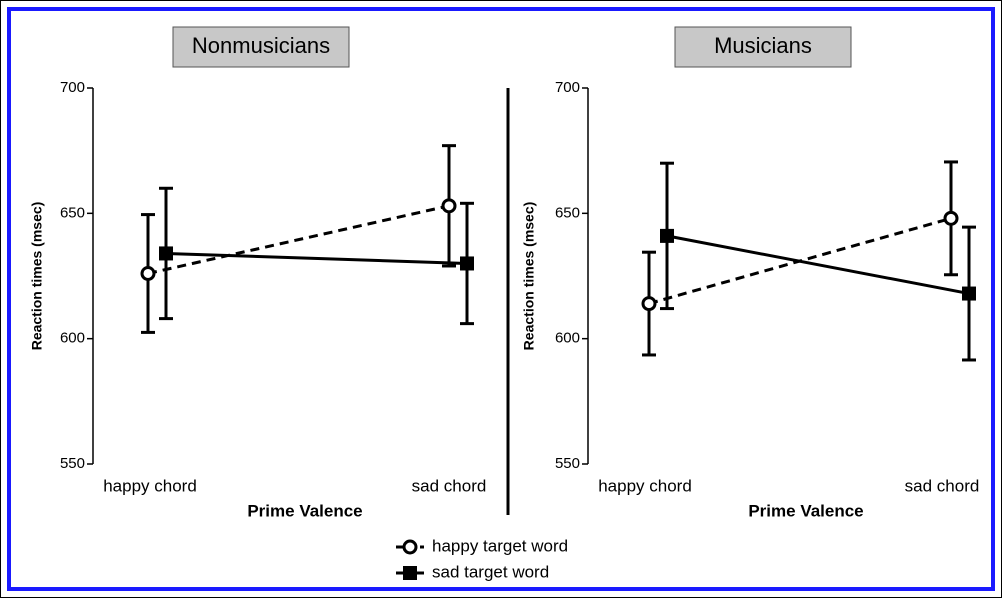 The width and height of the screenshot is (1002, 598). I want to click on legend-label: happy target word, so click(500, 545).